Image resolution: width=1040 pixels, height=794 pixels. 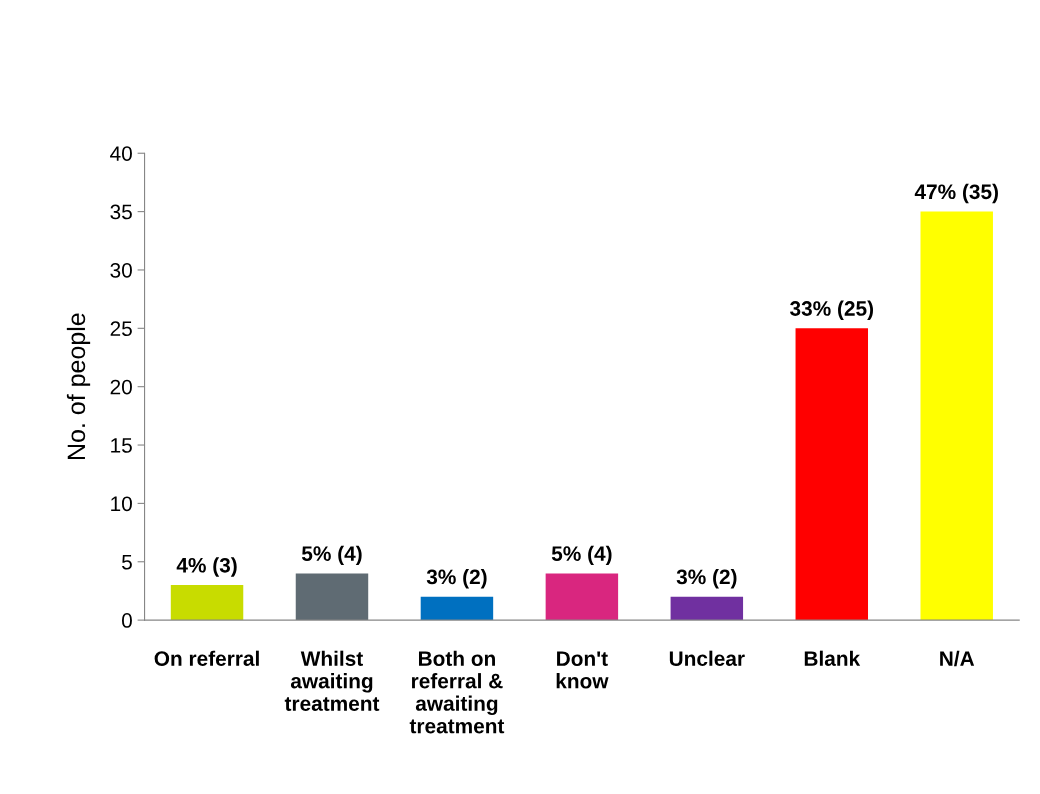 I want to click on data-label: 47% (35), so click(x=956, y=193).